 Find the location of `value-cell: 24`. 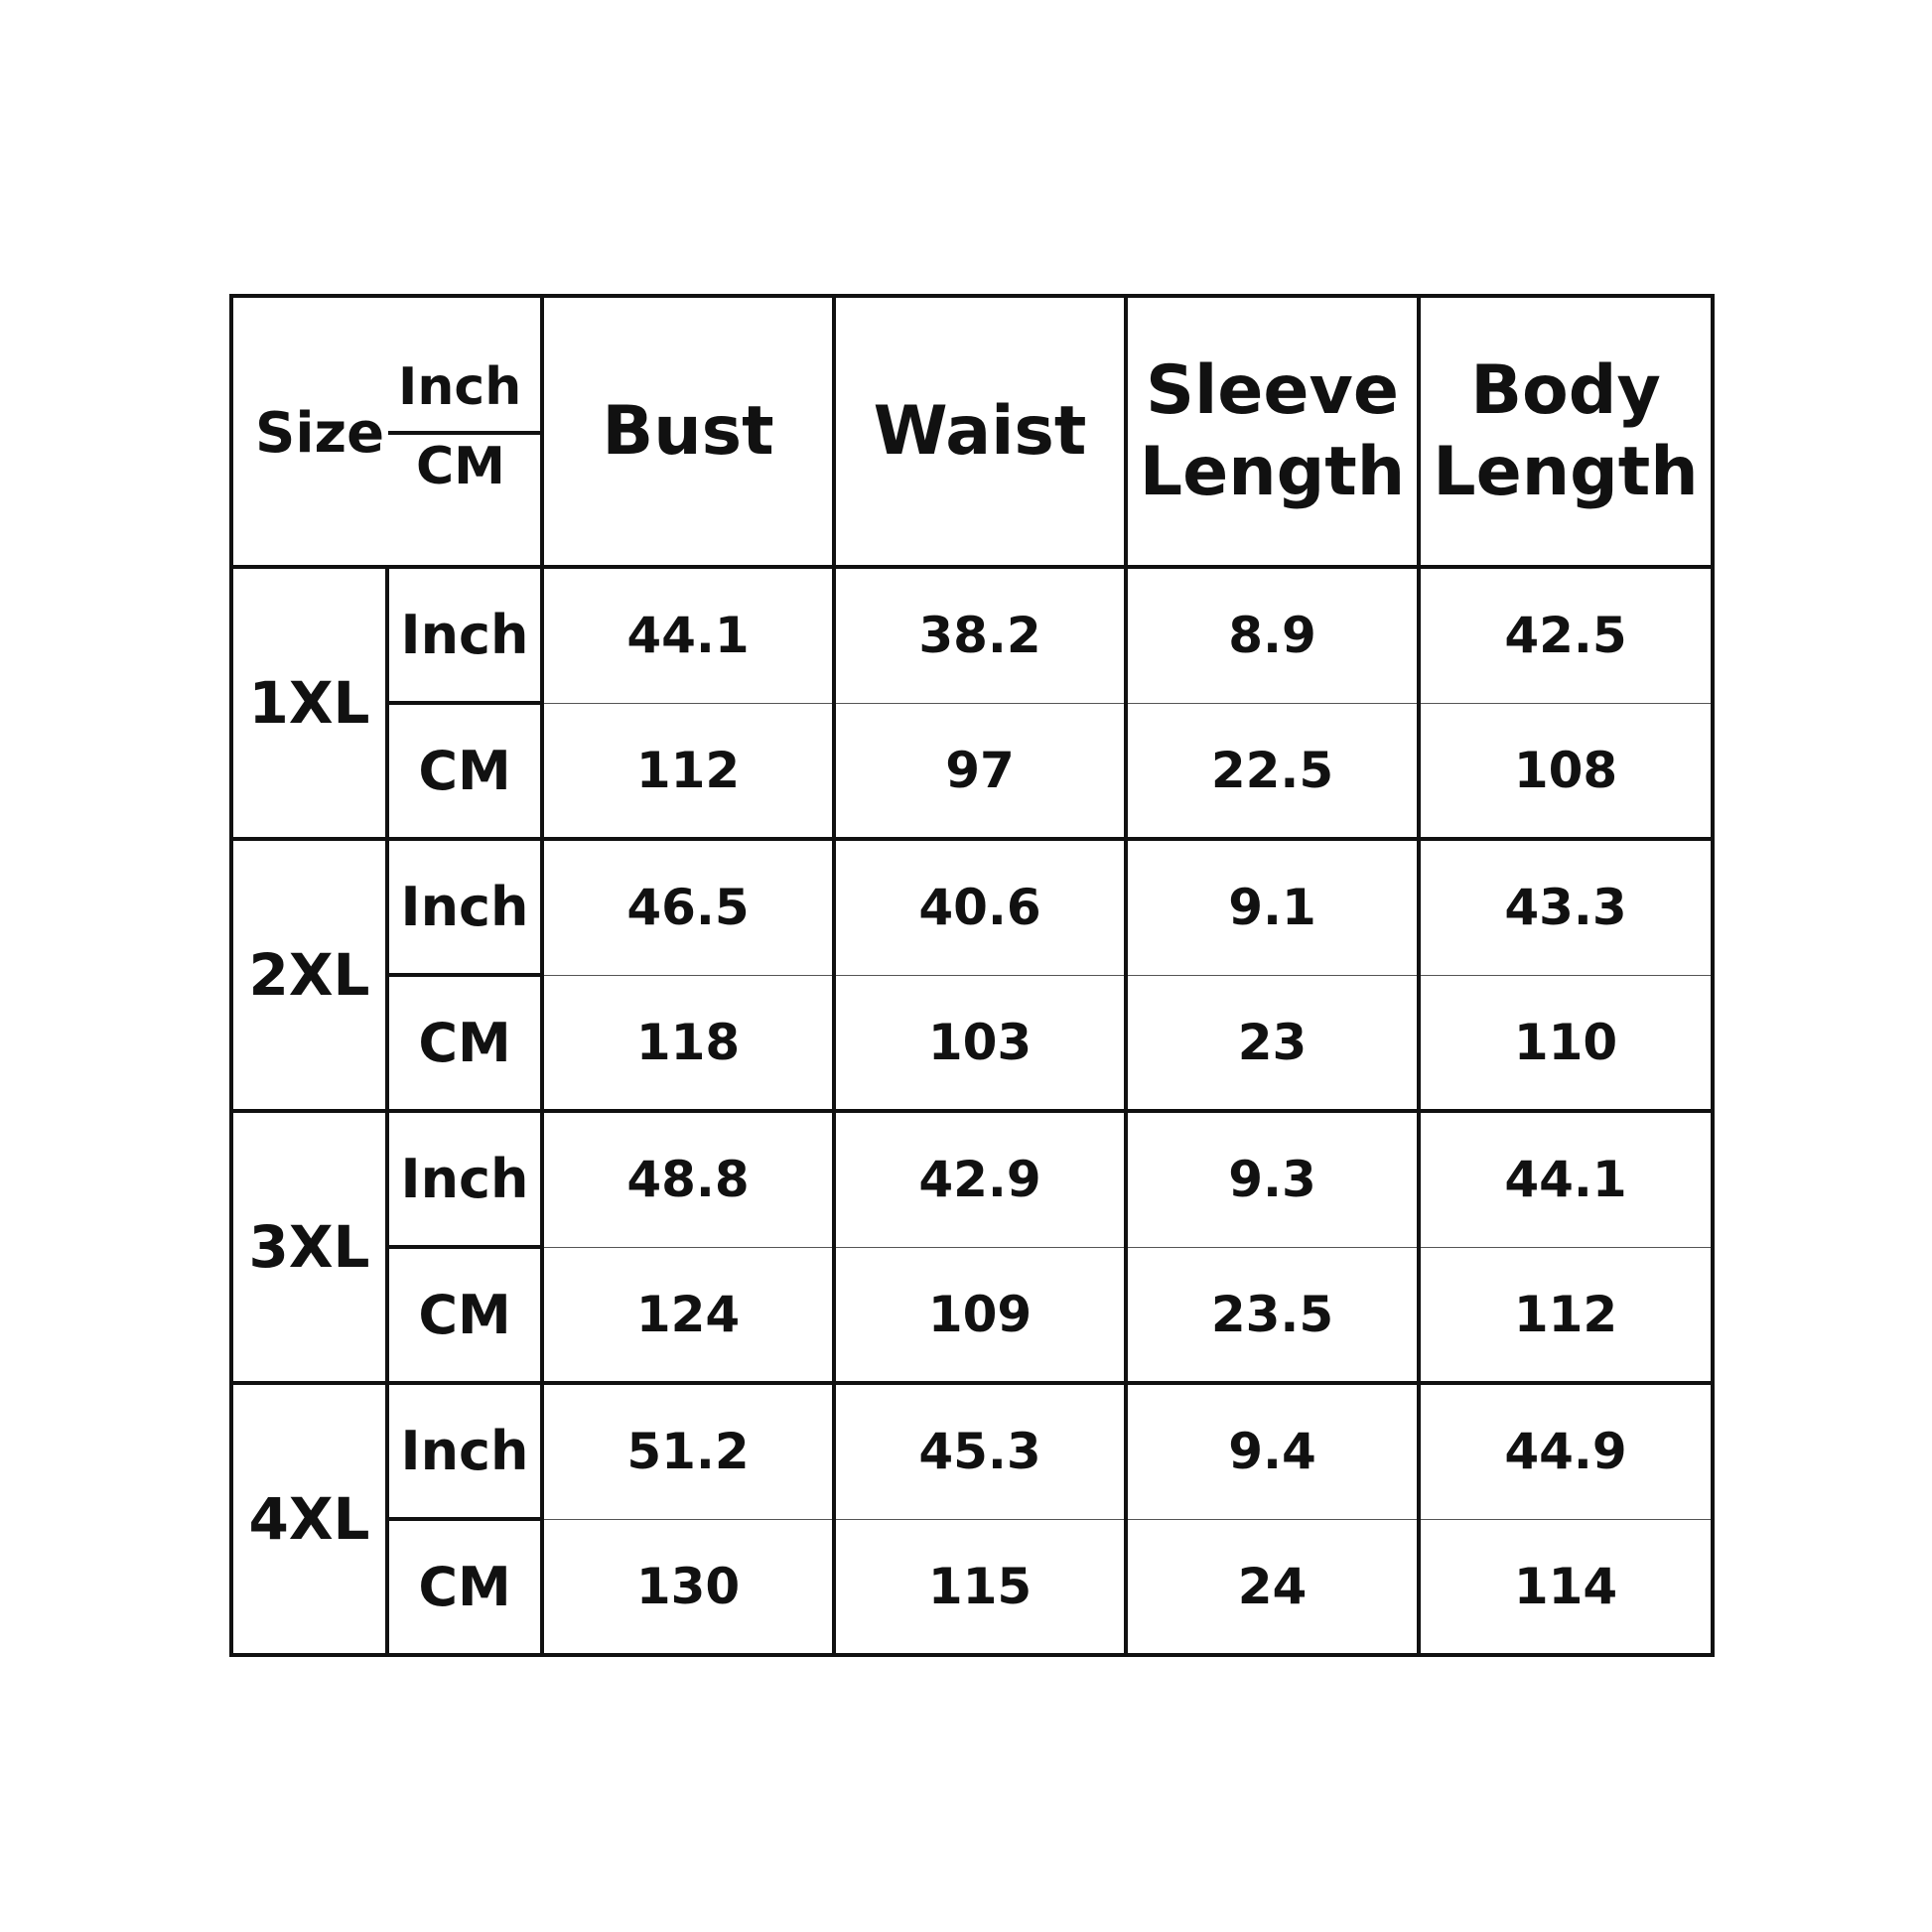

value-cell: 24 is located at coordinates (1273, 1587).